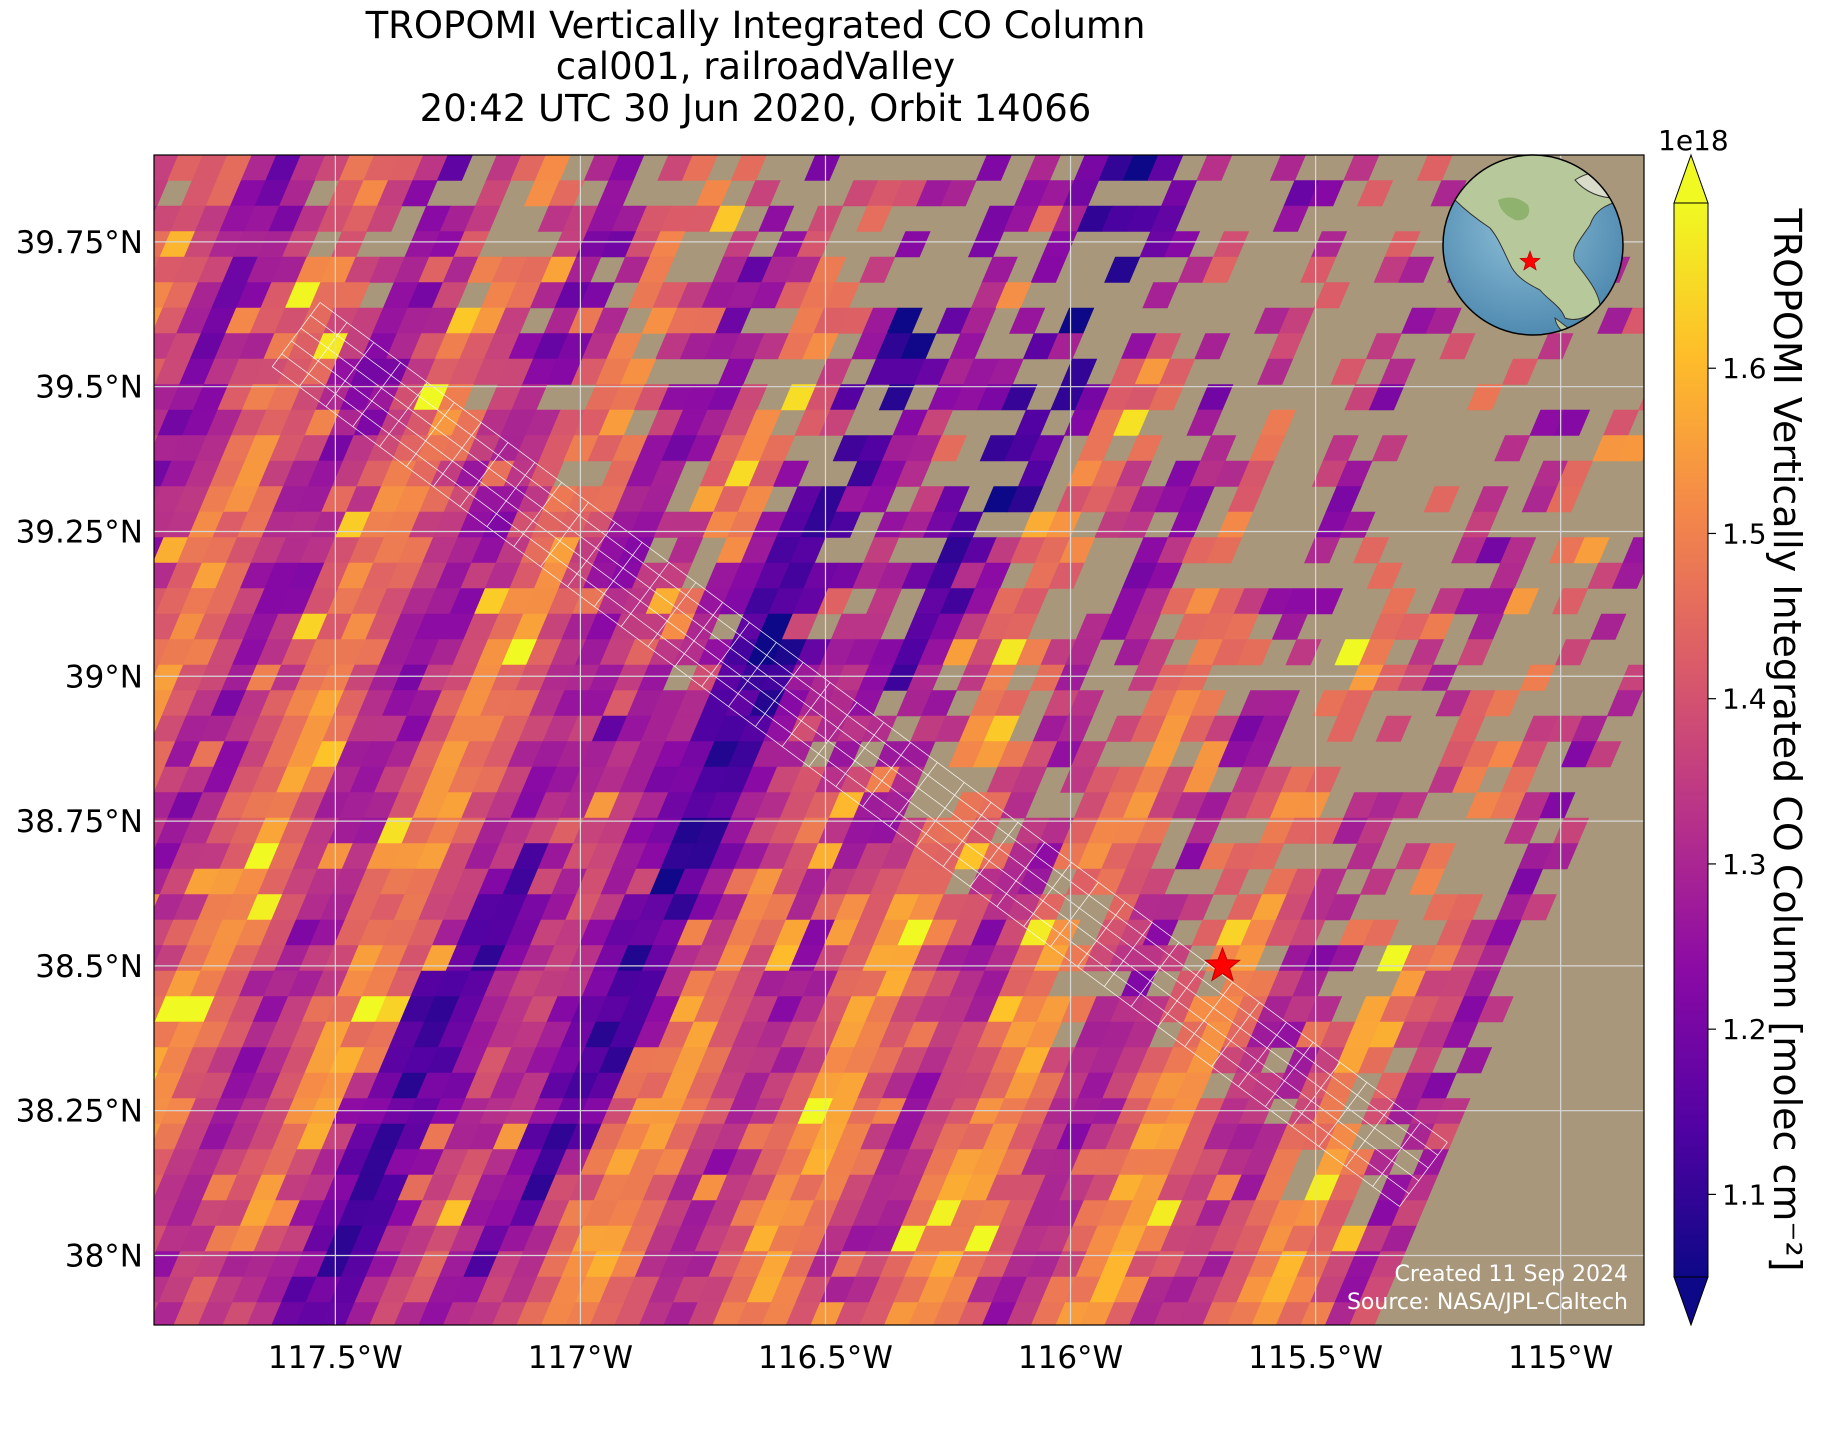 The image size is (1821, 1435). I want to click on title-line-1: TROPOMI Vertically Integrated CO Column, so click(755, 25).